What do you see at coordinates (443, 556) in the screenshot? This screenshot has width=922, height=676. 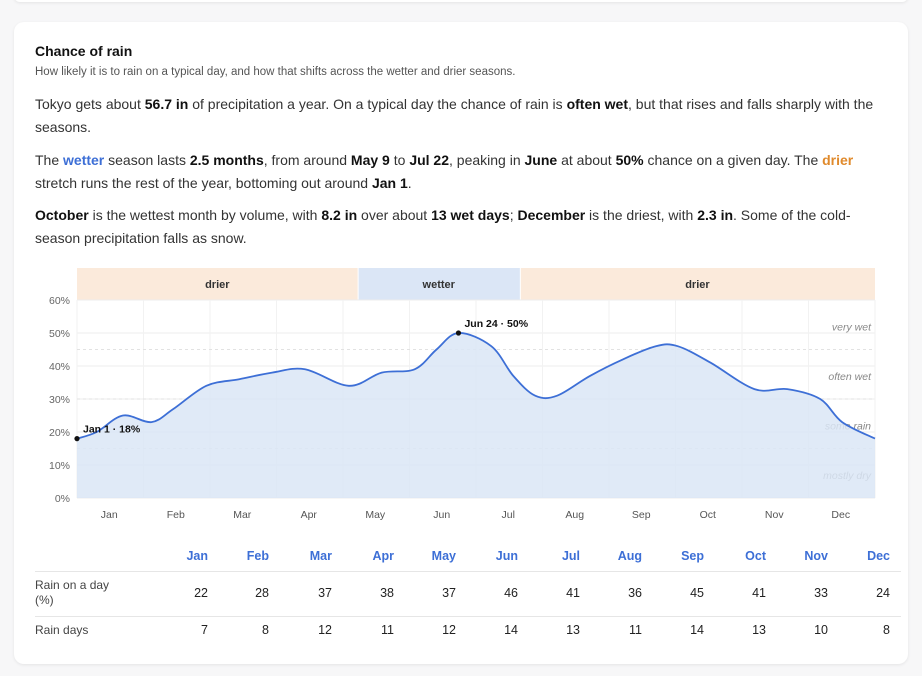 I see `table-header-month: May` at bounding box center [443, 556].